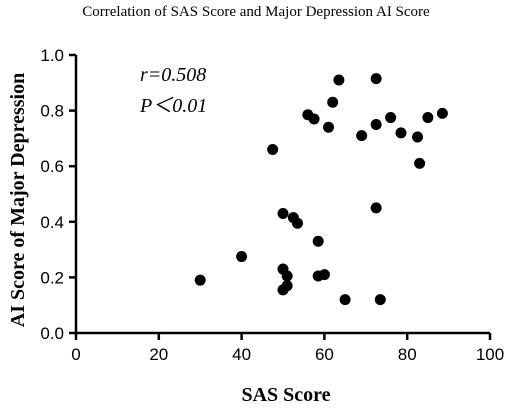  Describe the element at coordinates (52, 55) in the screenshot. I see `y-tick-label: 1.0` at that location.